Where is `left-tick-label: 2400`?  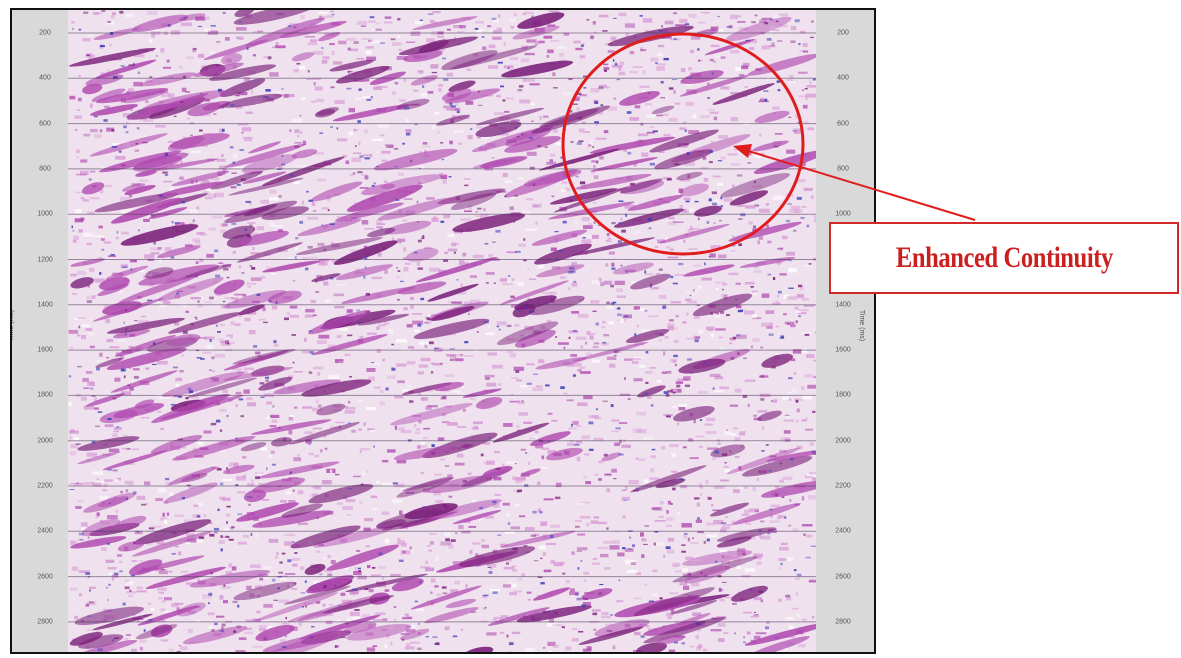
left-tick-label: 2400 is located at coordinates (45, 531).